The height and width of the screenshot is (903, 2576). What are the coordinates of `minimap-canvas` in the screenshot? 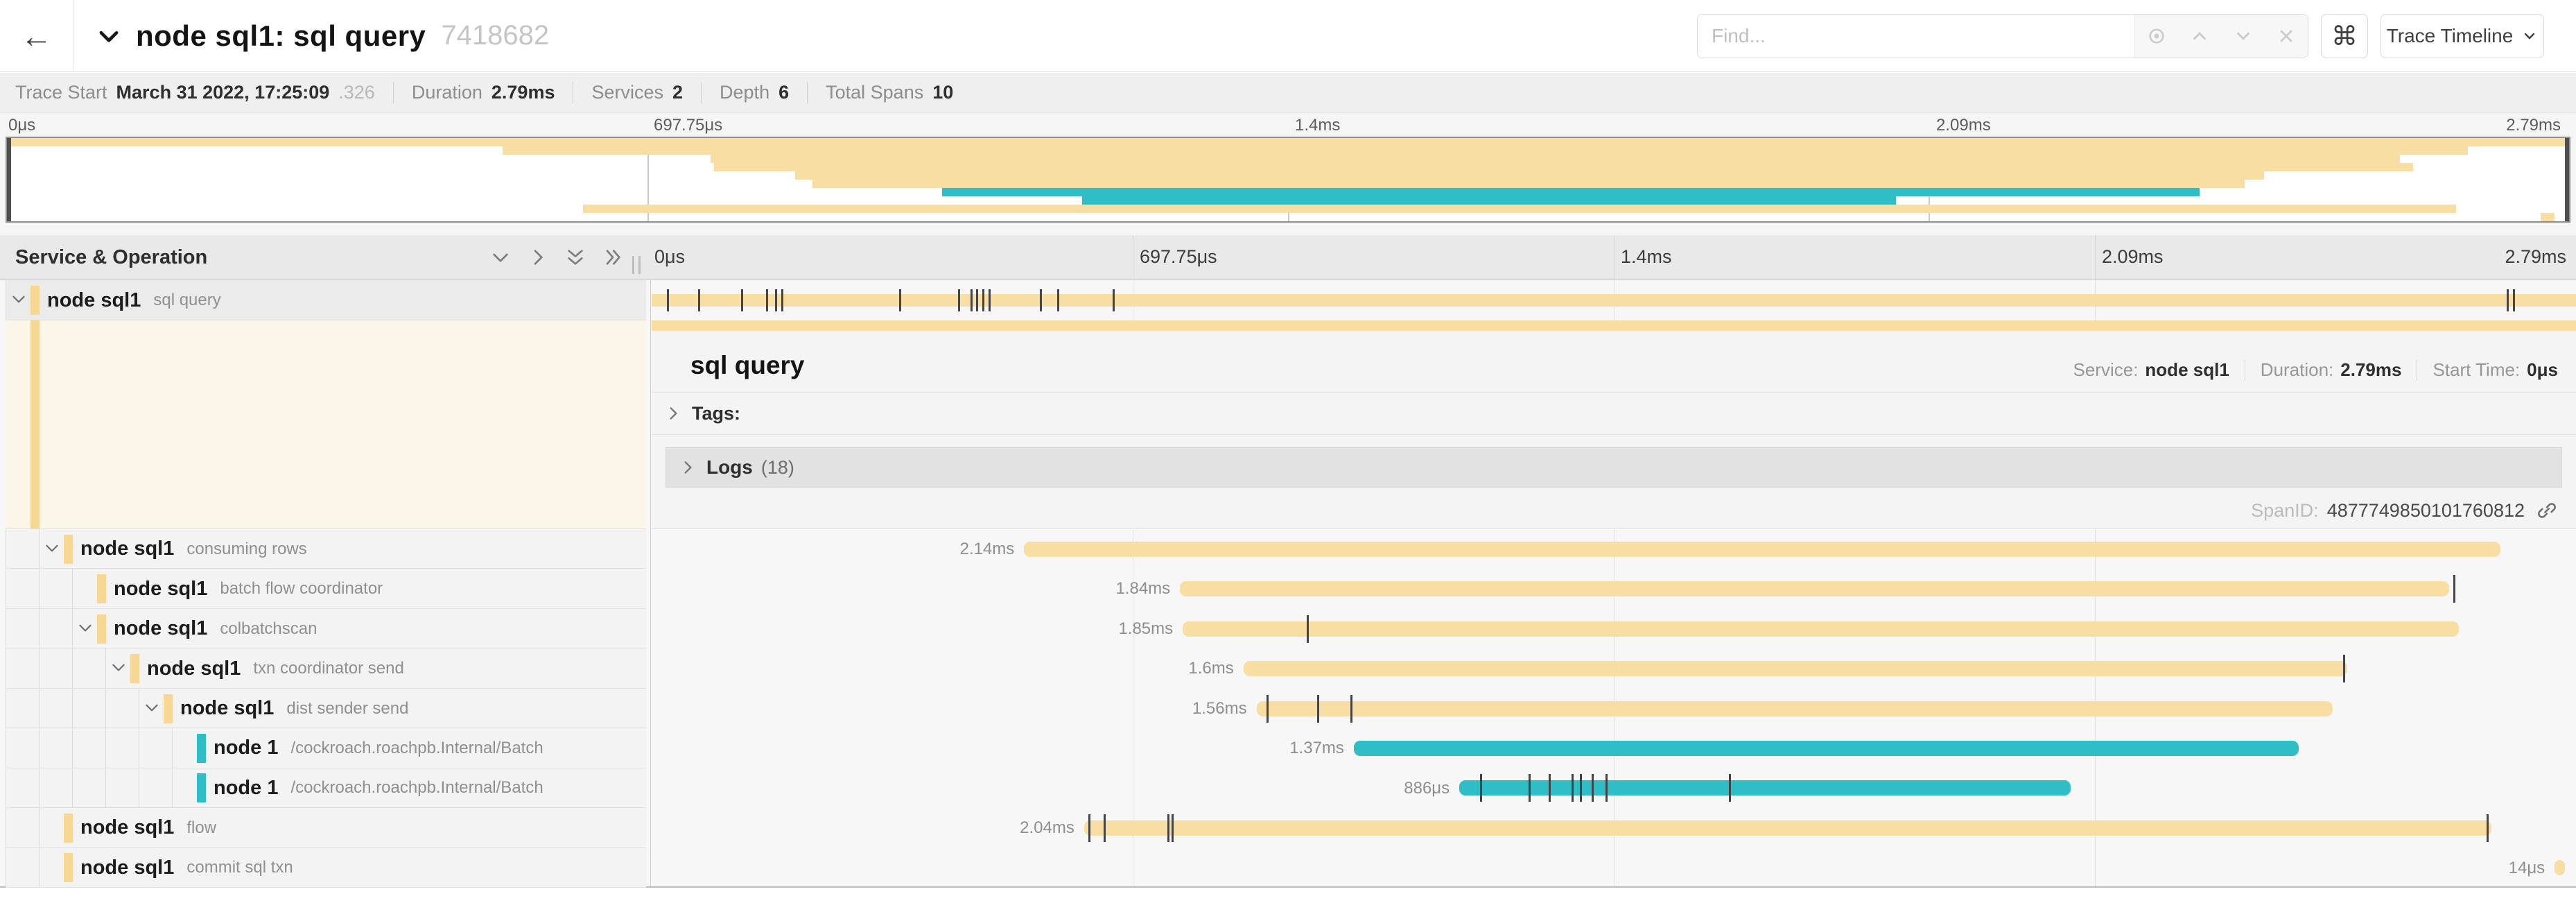 It's located at (1288, 180).